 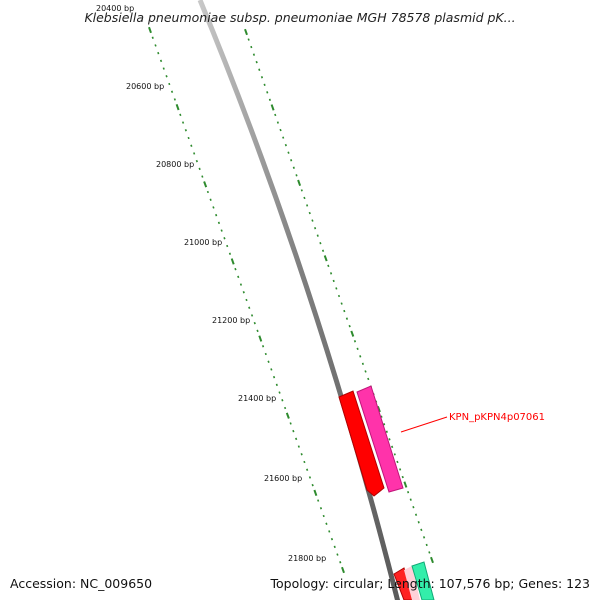 What do you see at coordinates (175, 164) in the screenshot?
I see `ruler-label: 20800 bp` at bounding box center [175, 164].